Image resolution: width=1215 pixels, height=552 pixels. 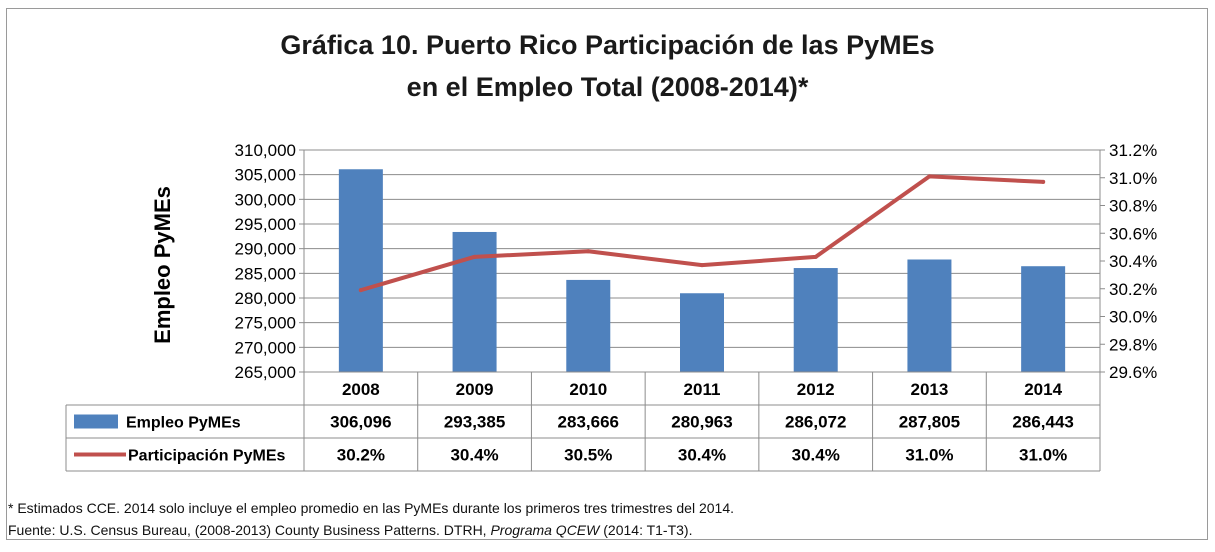 I want to click on legend-key-bar, so click(x=96, y=421).